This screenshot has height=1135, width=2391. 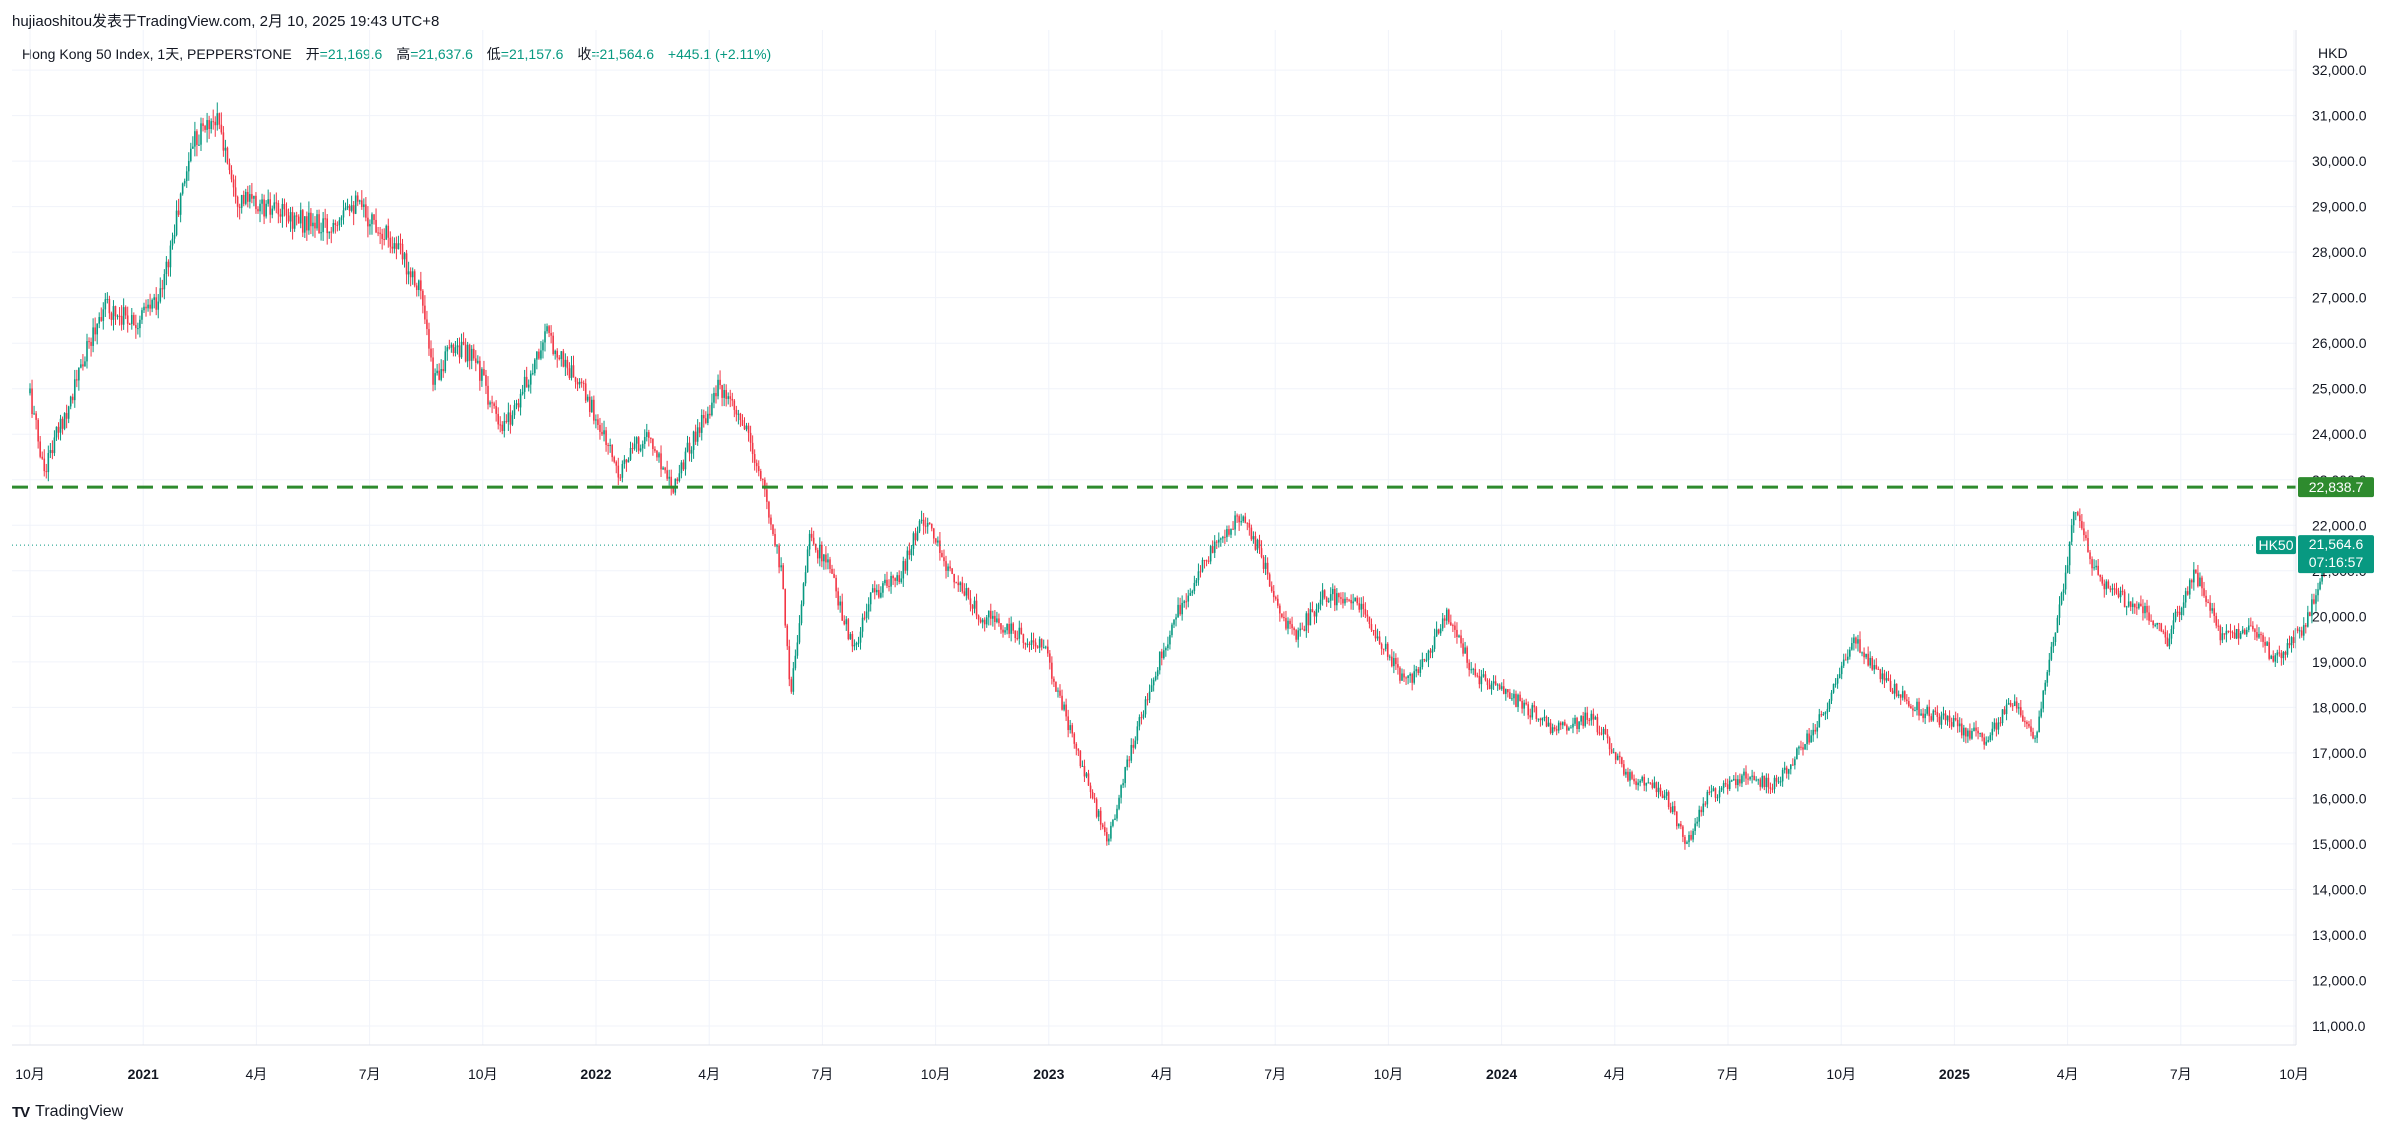 What do you see at coordinates (936, 1074) in the screenshot?
I see `x-tick-label: 10月` at bounding box center [936, 1074].